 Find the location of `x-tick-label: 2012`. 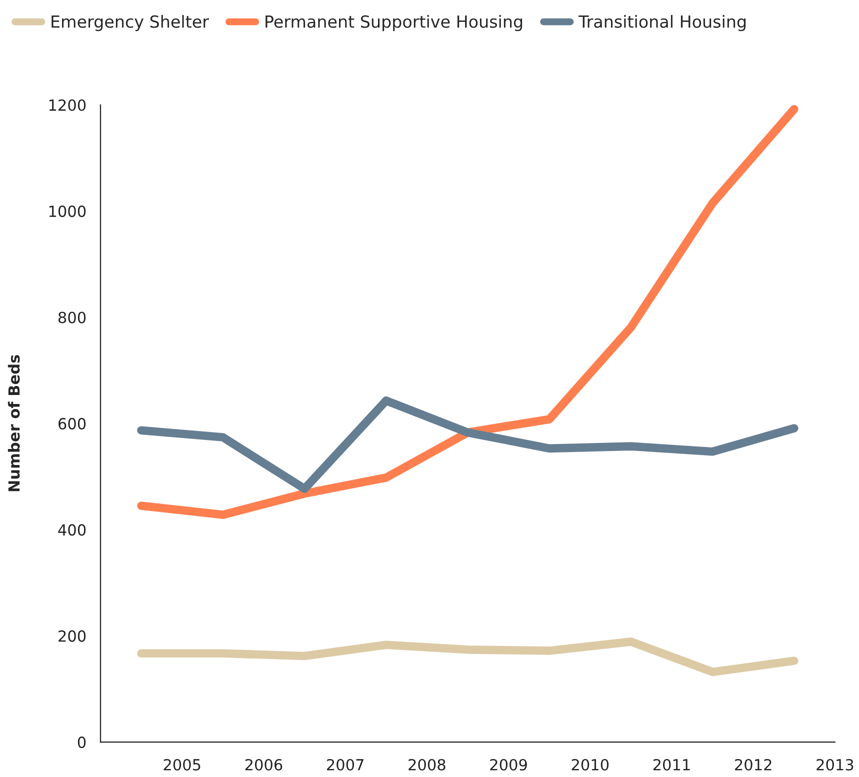

x-tick-label: 2012 is located at coordinates (753, 764).